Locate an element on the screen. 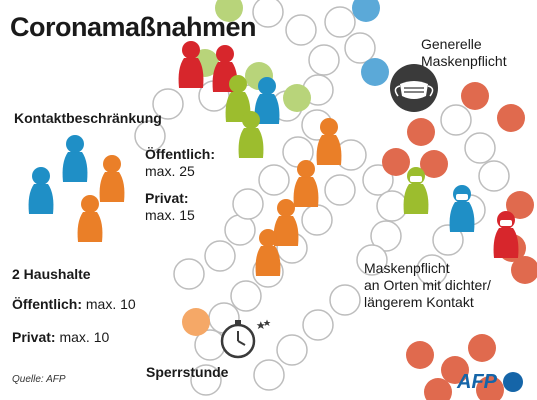 The width and height of the screenshot is (537, 400). haushalte-public: Öffentlich: max. 10 is located at coordinates (74, 304).